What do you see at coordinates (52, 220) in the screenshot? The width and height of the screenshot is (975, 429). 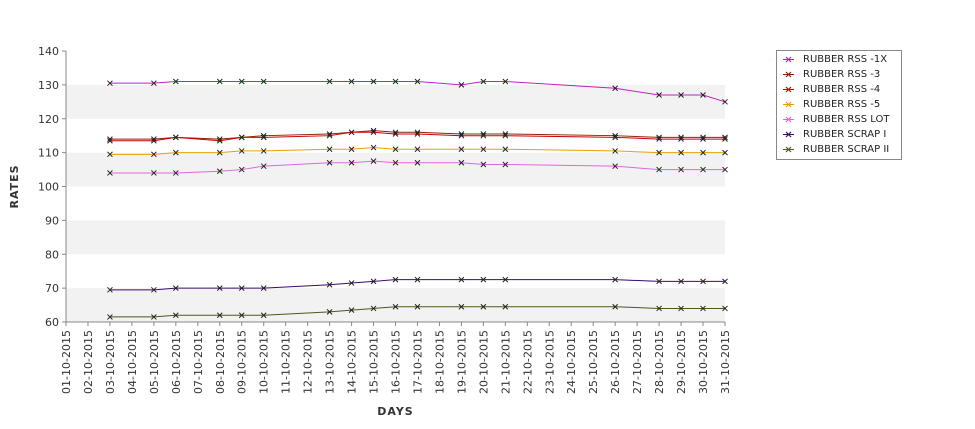 I see `y-tick-label: 90` at bounding box center [52, 220].